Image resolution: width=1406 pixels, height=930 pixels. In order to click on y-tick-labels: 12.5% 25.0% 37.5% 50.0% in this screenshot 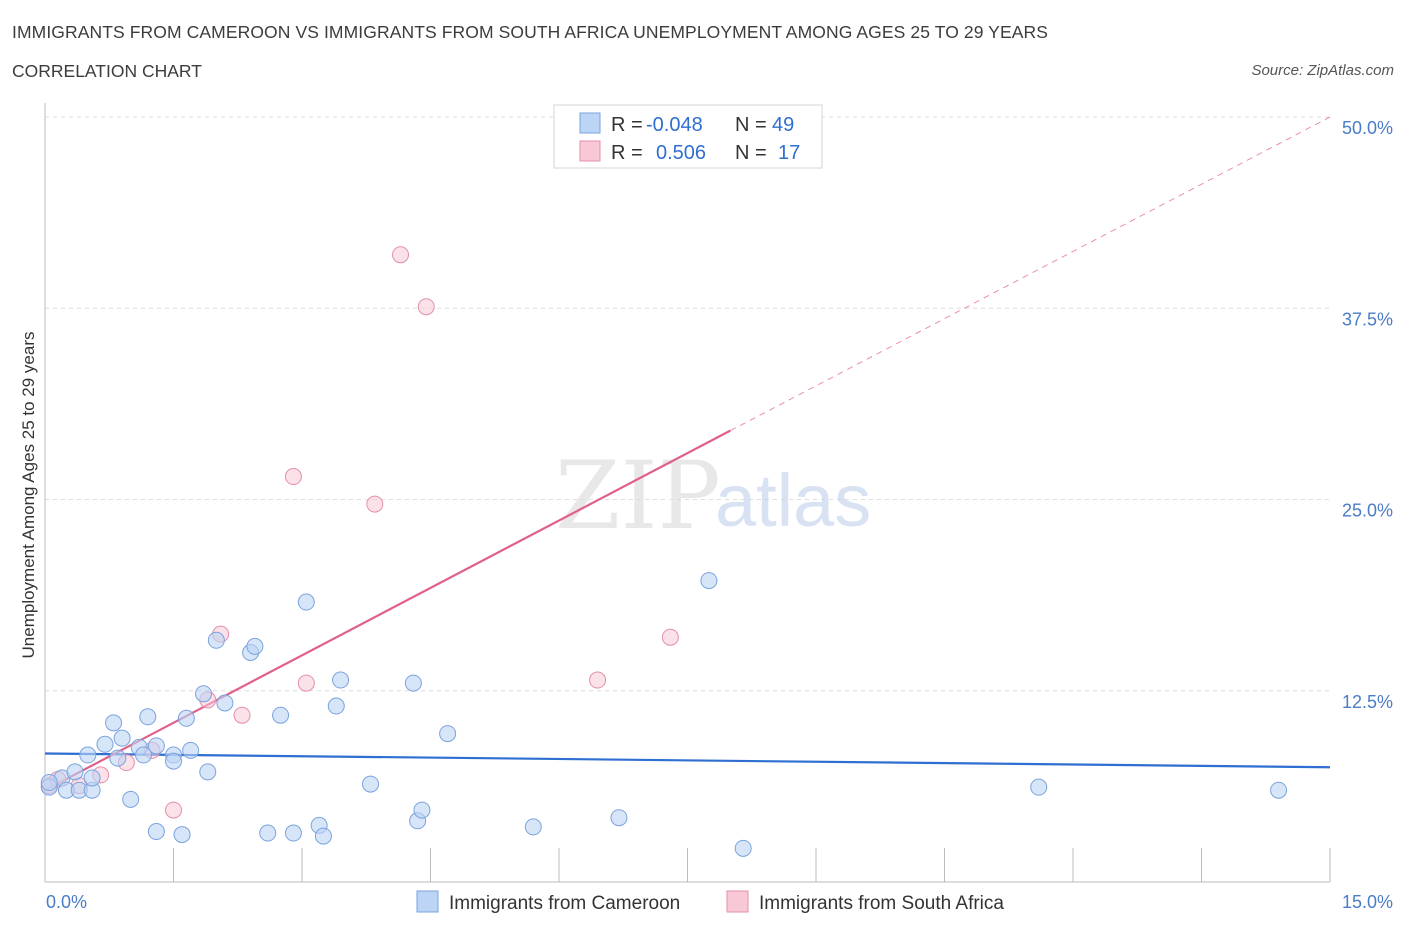, I will do `click(1367, 415)`.